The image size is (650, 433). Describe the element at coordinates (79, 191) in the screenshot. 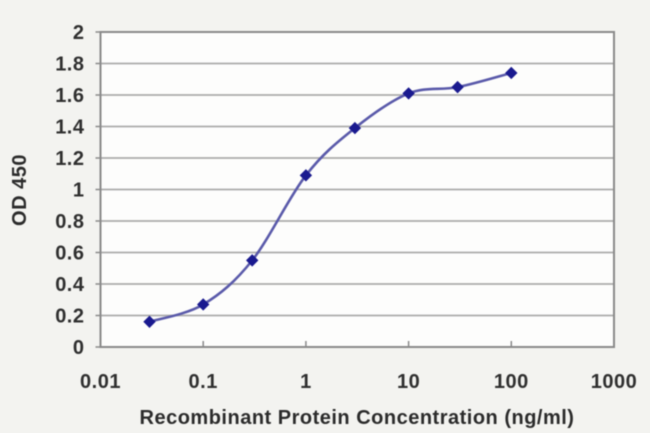

I see `y-tick-label: 1` at that location.